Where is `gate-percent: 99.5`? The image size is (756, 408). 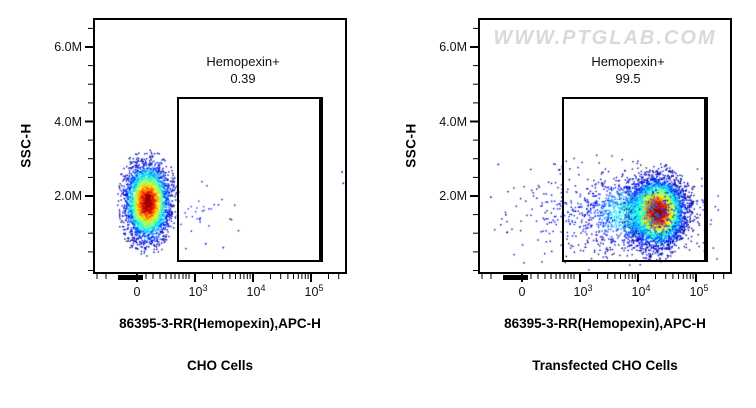 gate-percent: 99.5 is located at coordinates (628, 78).